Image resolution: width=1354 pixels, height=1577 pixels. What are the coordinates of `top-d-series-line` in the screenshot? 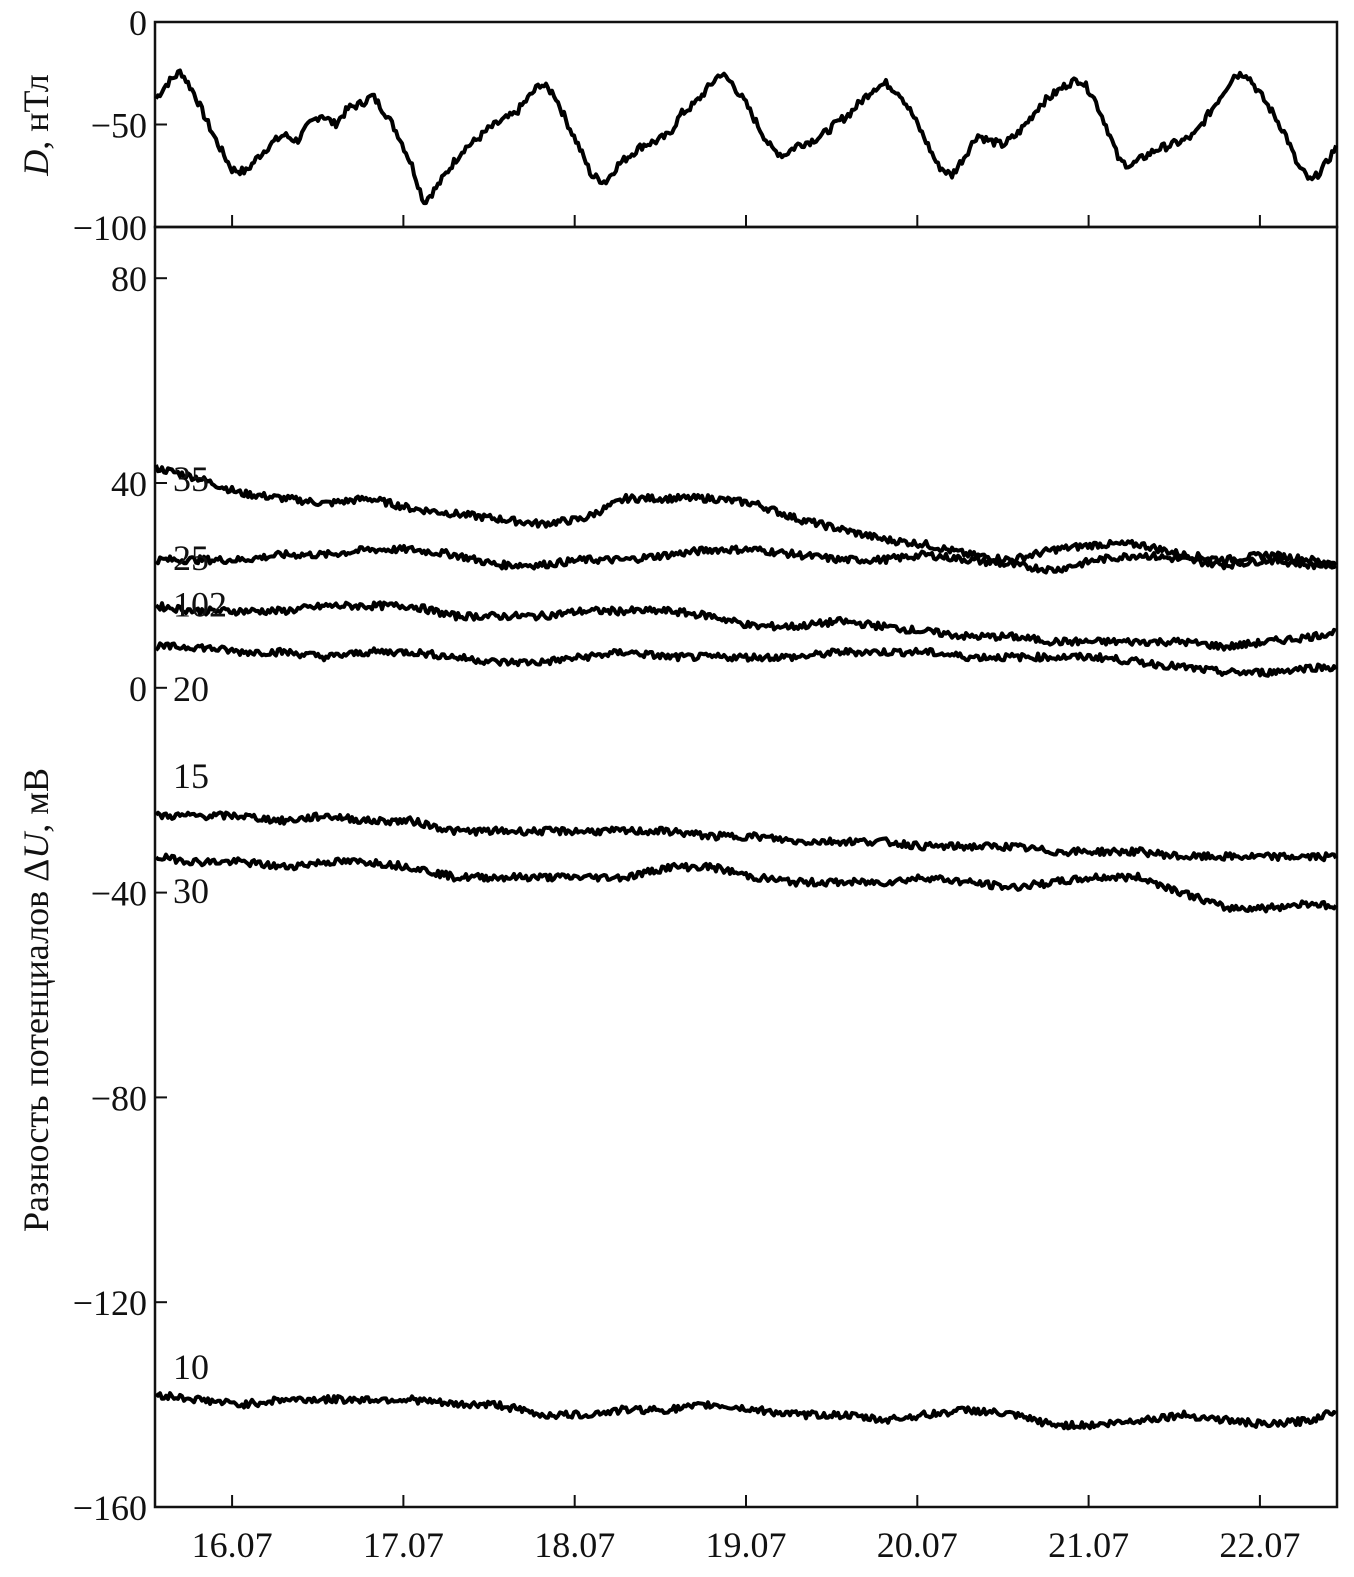 It's located at (746, 137).